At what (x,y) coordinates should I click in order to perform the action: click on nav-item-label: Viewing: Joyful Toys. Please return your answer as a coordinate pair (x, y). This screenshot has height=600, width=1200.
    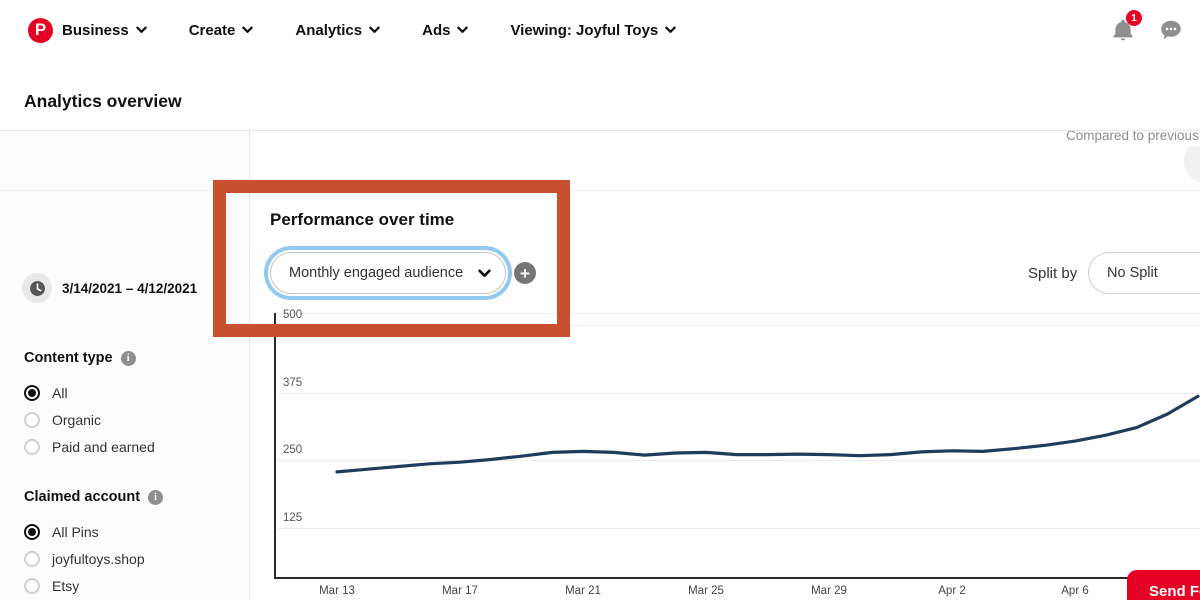
    Looking at the image, I should click on (584, 30).